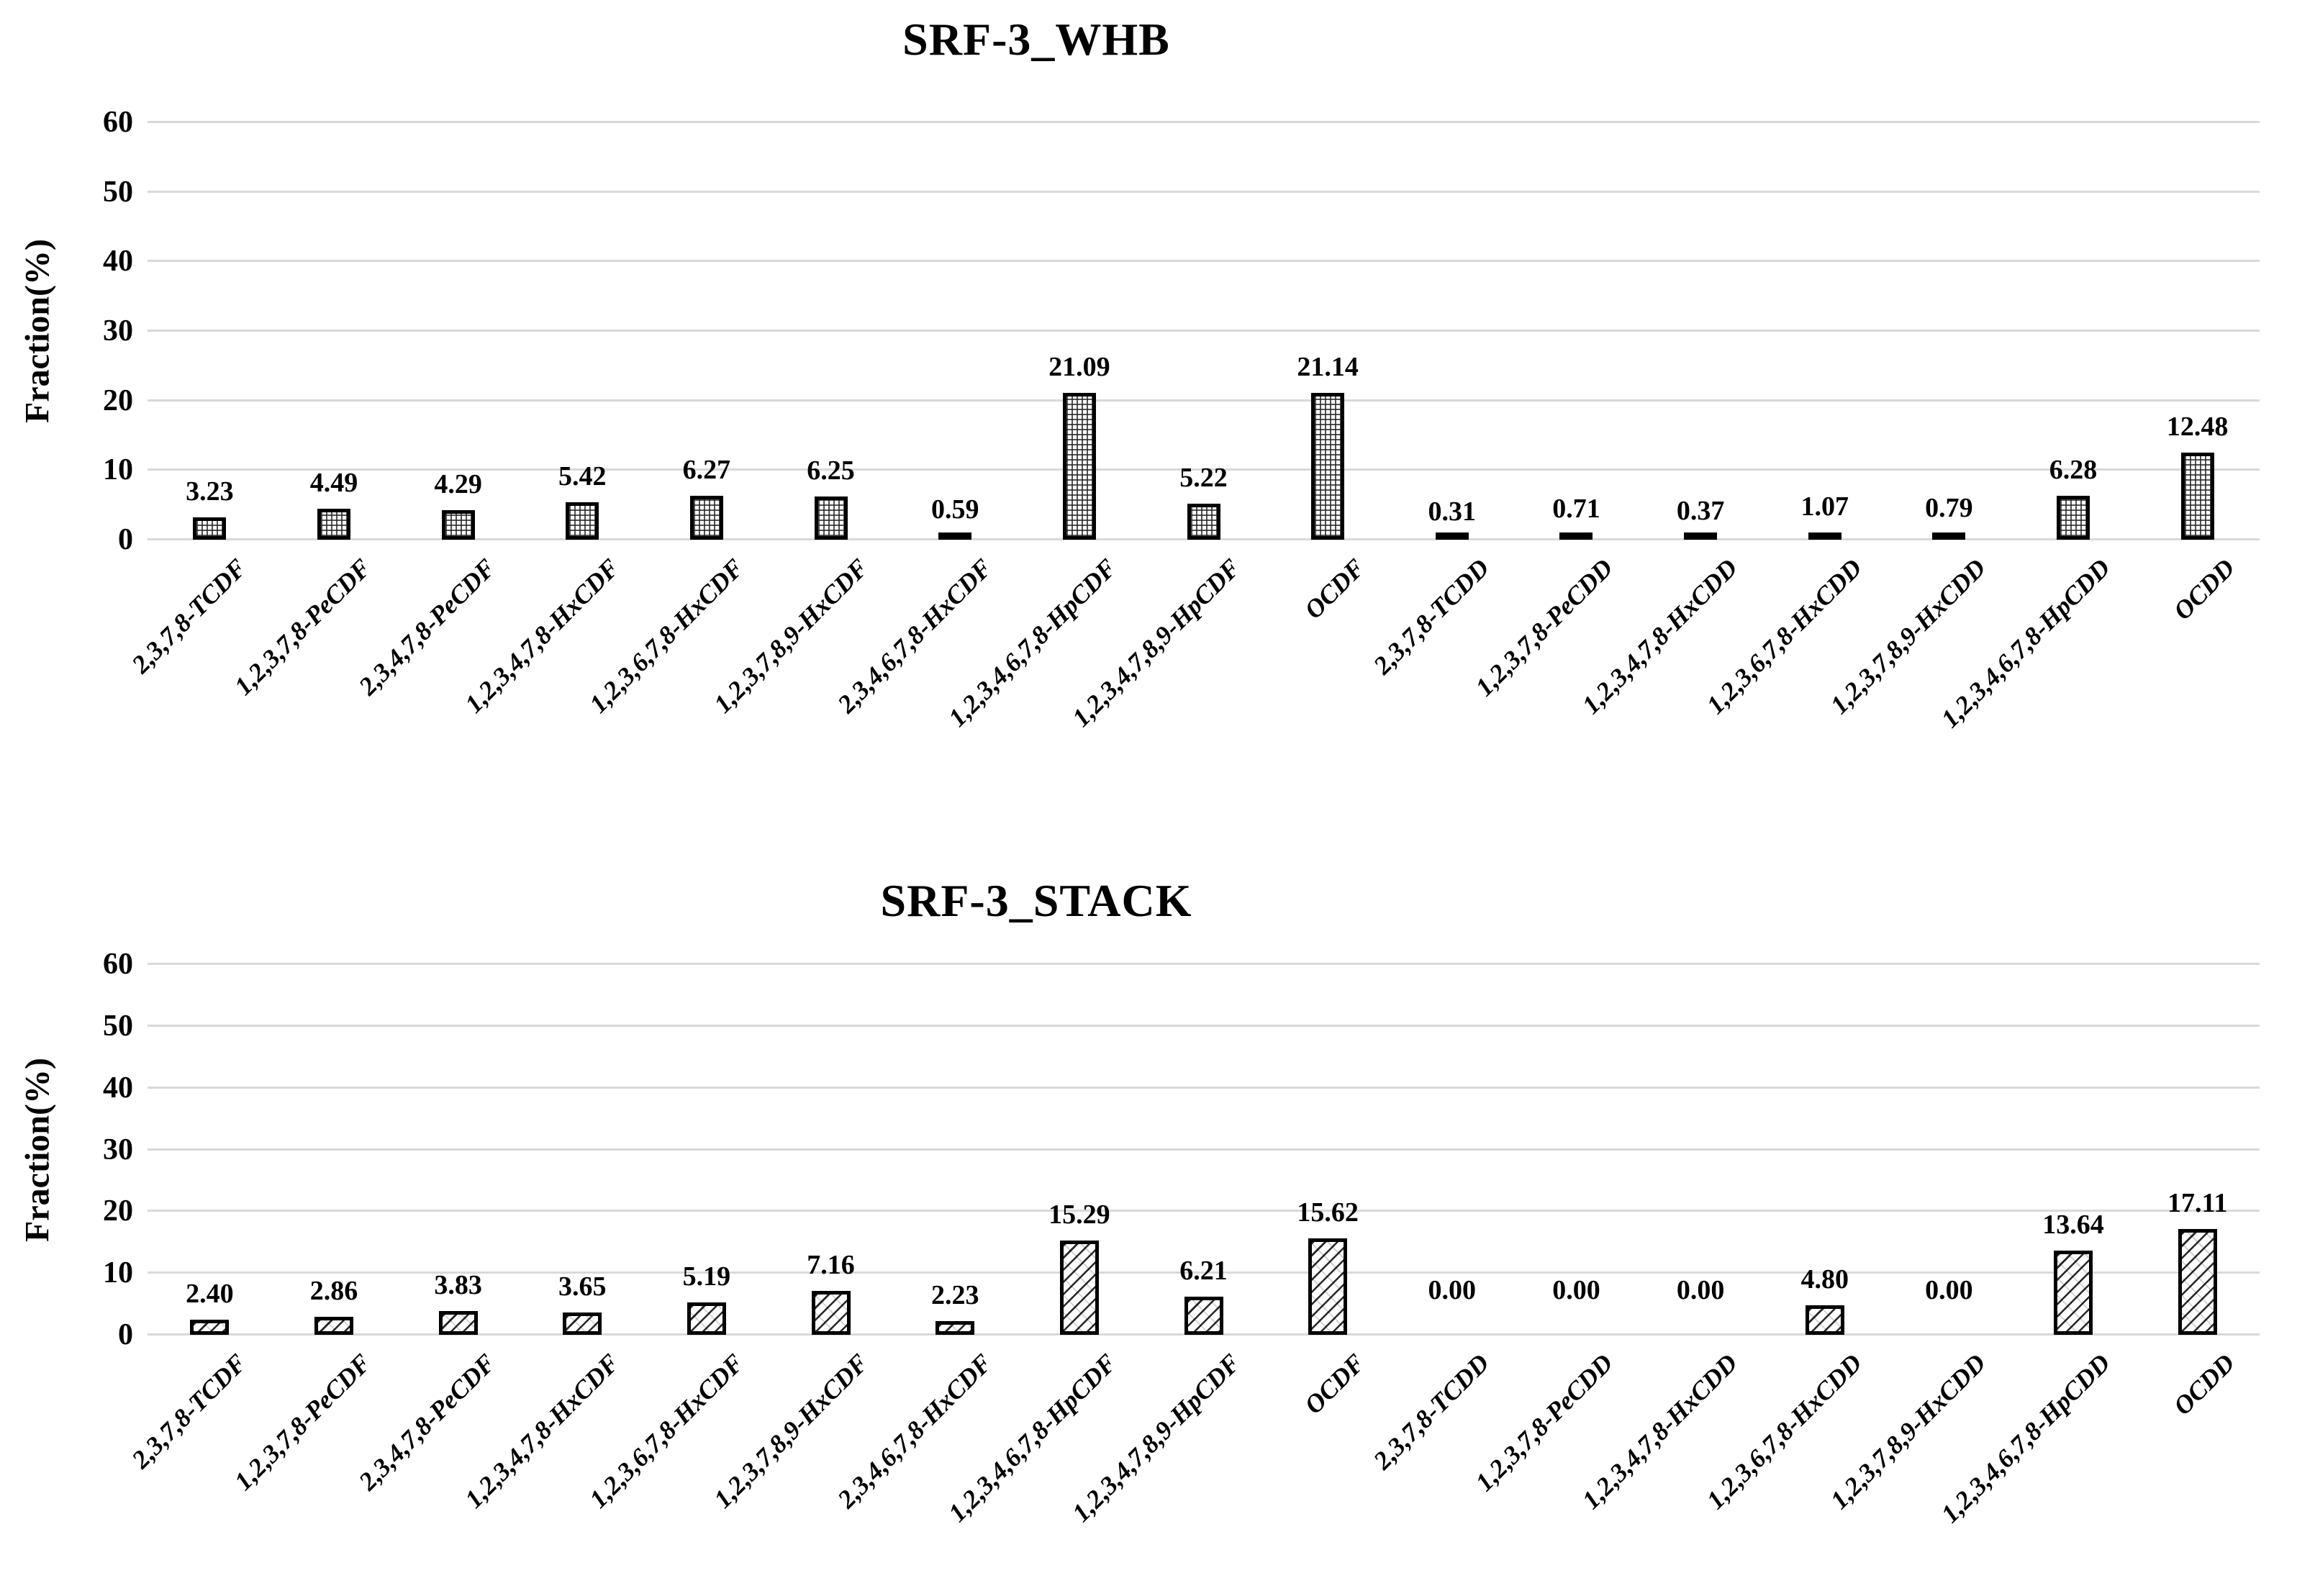  Describe the element at coordinates (1824, 1280) in the screenshot. I see `value-label: 4.80` at that location.